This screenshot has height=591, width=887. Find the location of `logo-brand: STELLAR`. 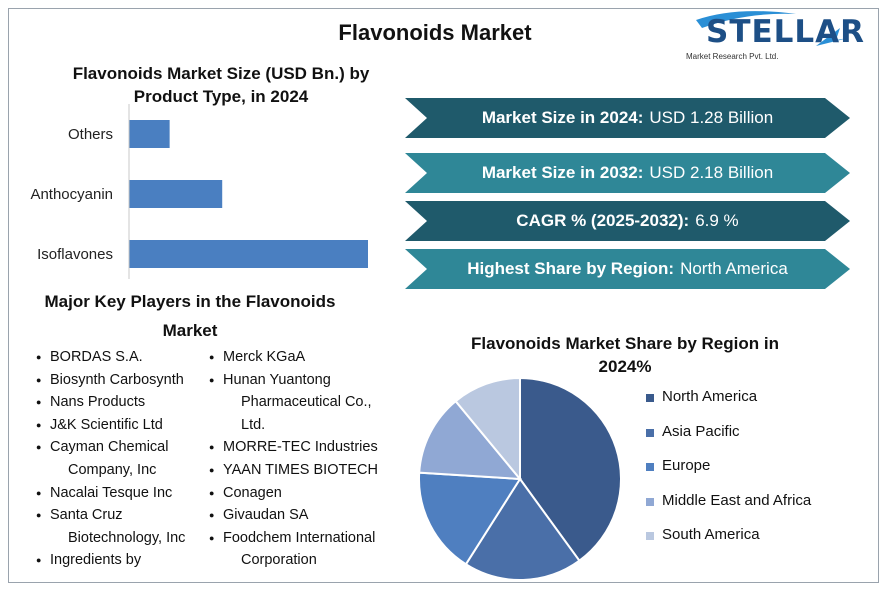

logo-brand: STELLAR is located at coordinates (786, 32).